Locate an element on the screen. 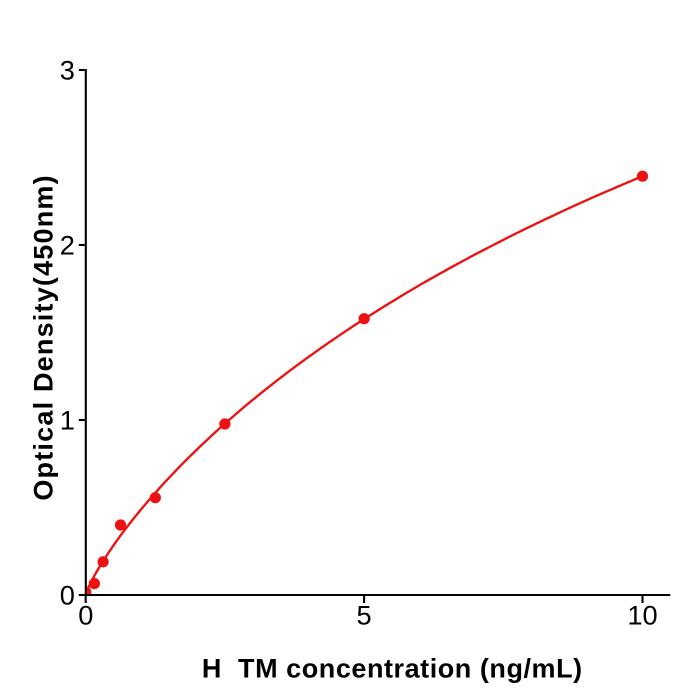 Image resolution: width=700 pixels, height=700 pixels. svg-text: 3 is located at coordinates (67, 69).